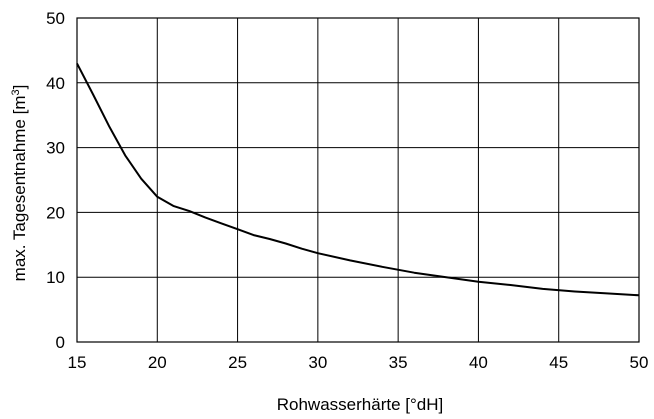  I want to click on y-axis-label-main: max. Tagesentnahme [m, so click(19, 189).